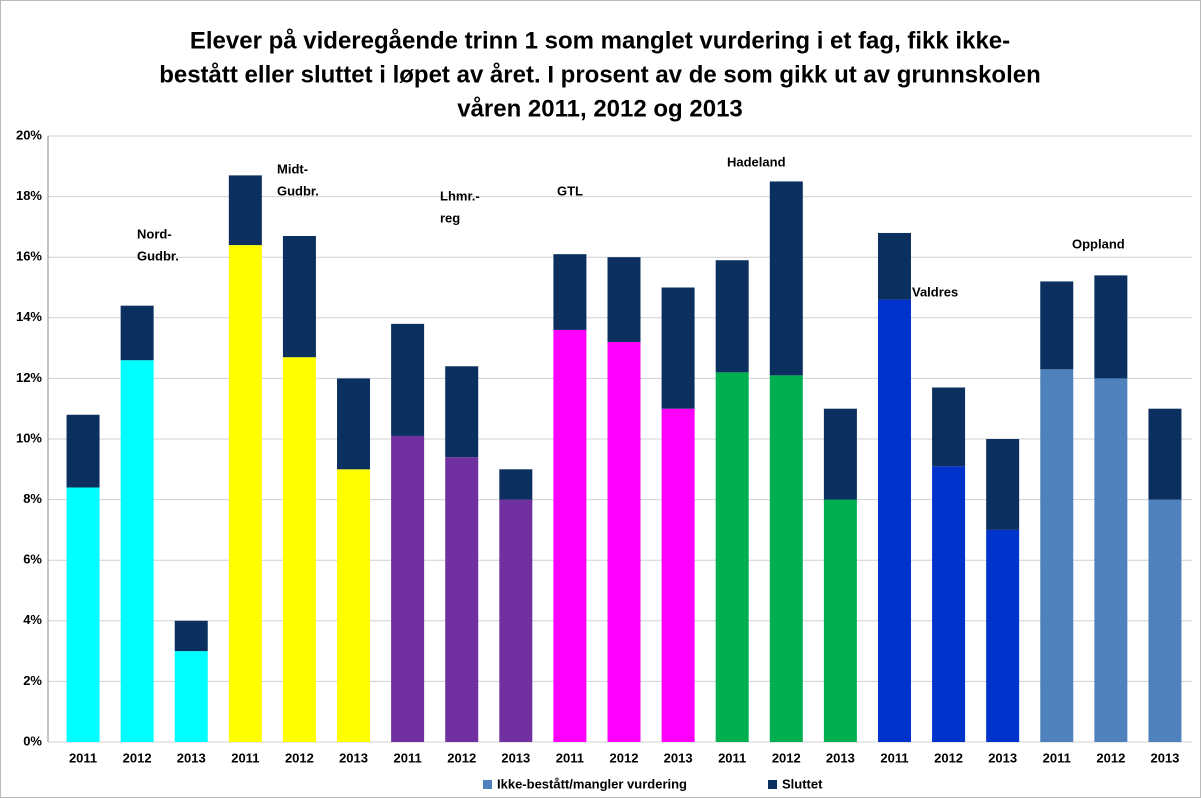  I want to click on y-tick-label: 20%, so click(29, 134).